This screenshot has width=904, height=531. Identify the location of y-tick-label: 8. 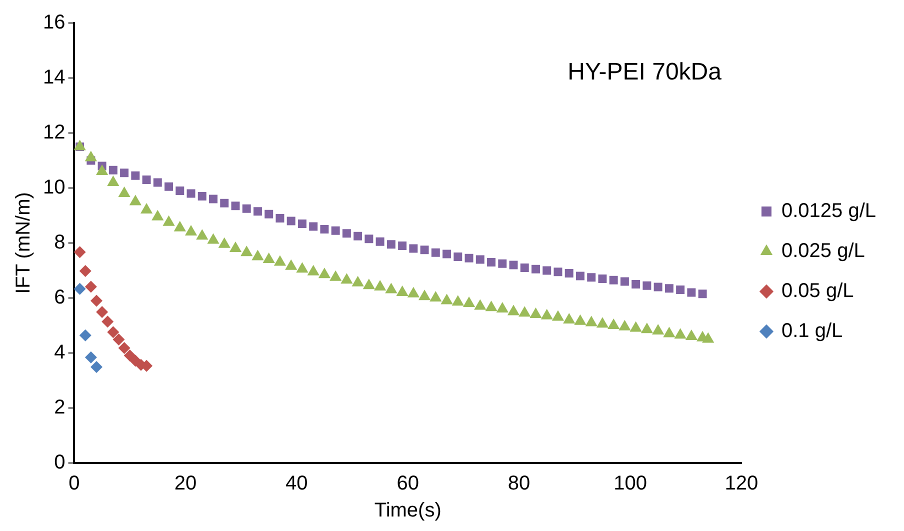
(60, 243).